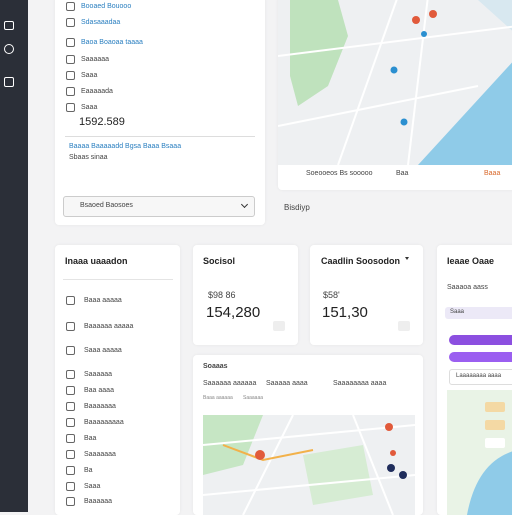 This screenshot has height=515, width=512. Describe the element at coordinates (100, 406) in the screenshot. I see `list-item: Baaaaaaa` at that location.